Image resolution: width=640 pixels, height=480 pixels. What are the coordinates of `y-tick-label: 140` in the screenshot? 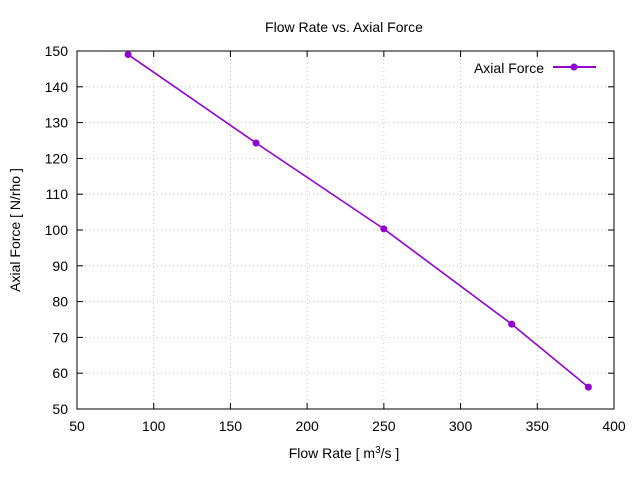 It's located at (57, 87).